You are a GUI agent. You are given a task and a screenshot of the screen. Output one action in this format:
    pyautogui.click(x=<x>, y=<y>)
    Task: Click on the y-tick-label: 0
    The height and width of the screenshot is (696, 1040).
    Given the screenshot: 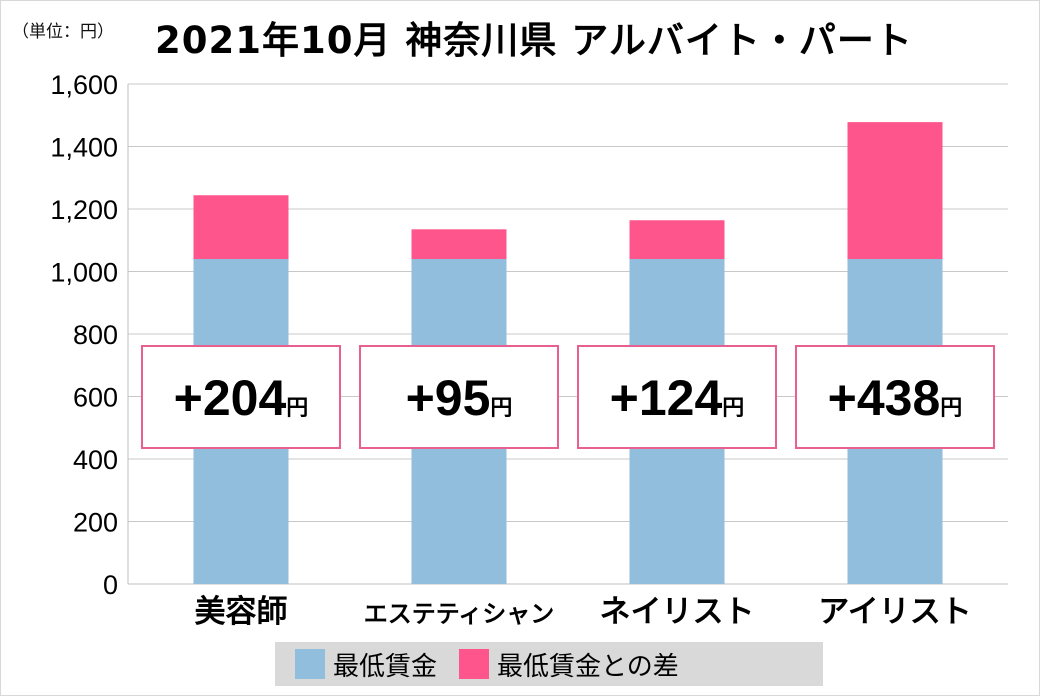 What is the action you would take?
    pyautogui.click(x=110, y=585)
    